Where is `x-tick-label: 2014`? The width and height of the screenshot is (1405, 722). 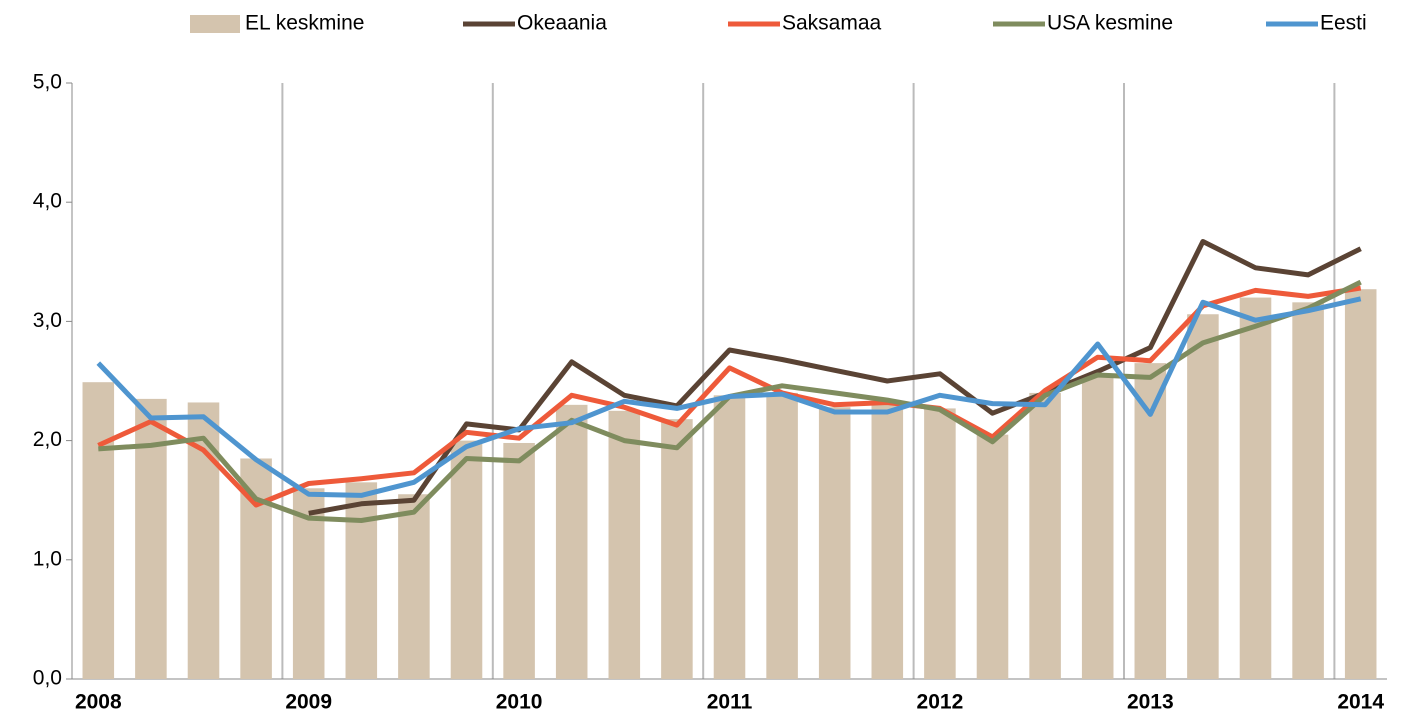
x-tick-label: 2014 is located at coordinates (1360, 702).